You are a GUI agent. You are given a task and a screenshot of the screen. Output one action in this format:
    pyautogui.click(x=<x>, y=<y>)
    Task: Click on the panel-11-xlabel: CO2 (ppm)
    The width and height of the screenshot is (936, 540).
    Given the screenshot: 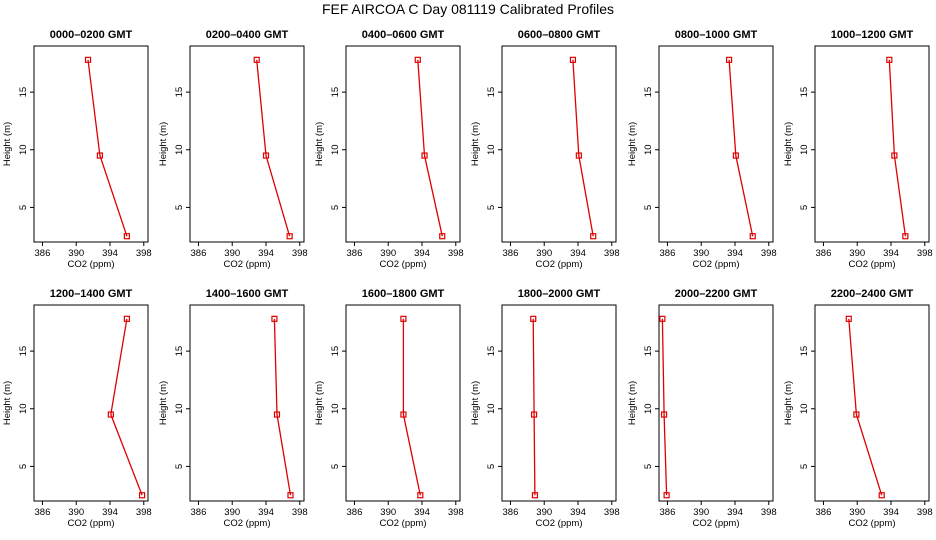 What is the action you would take?
    pyautogui.click(x=716, y=523)
    